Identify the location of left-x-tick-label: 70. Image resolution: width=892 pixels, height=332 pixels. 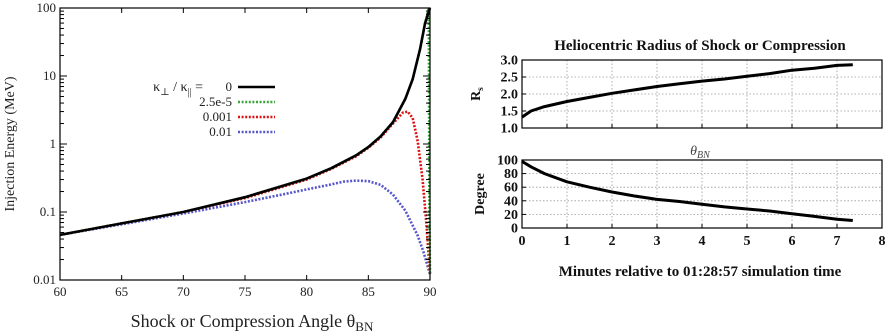
(183, 291).